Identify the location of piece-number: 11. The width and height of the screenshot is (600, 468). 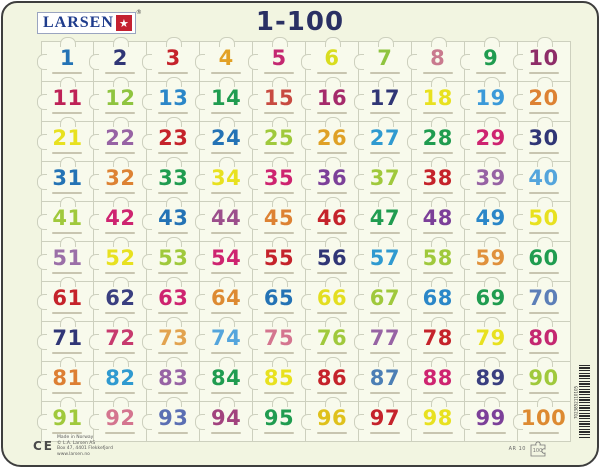
(67, 98).